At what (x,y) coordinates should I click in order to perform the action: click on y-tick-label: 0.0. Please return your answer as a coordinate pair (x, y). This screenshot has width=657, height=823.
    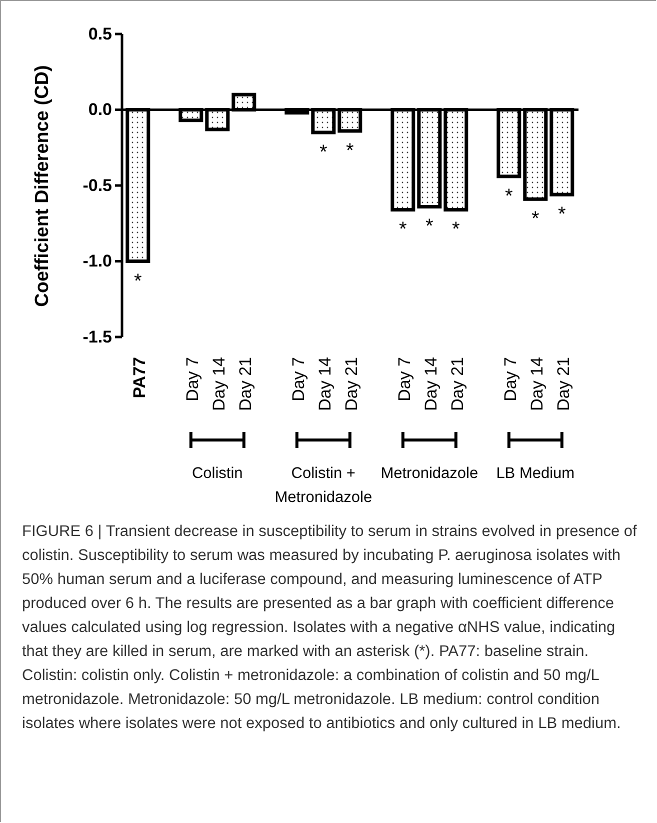
    Looking at the image, I should click on (100, 110).